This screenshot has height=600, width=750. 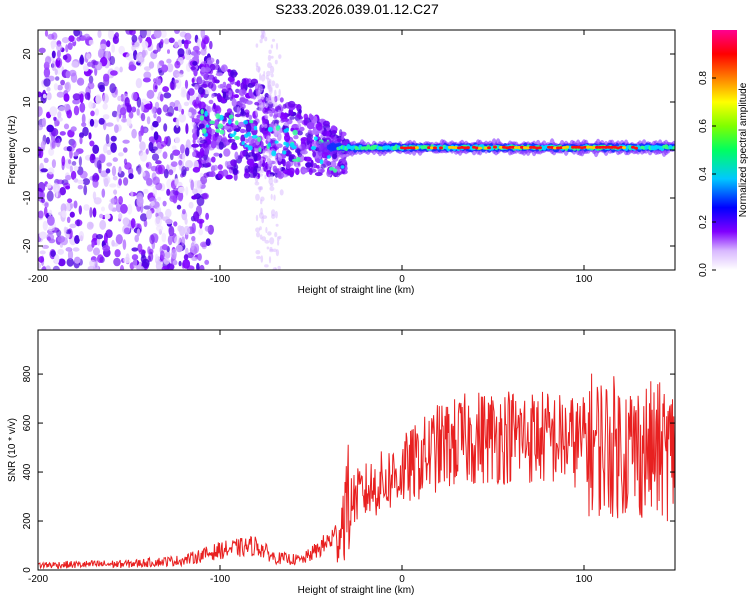 I want to click on snr-x-label: Height of straight line (km), so click(x=356, y=590).